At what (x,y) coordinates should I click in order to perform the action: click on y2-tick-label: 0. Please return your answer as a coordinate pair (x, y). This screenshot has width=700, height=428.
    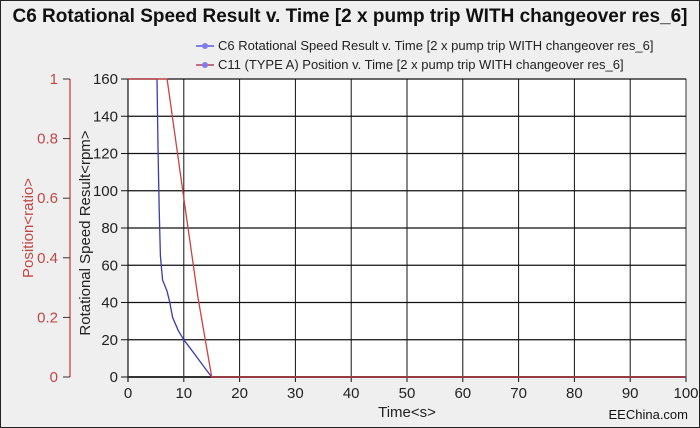
    Looking at the image, I should click on (54, 377).